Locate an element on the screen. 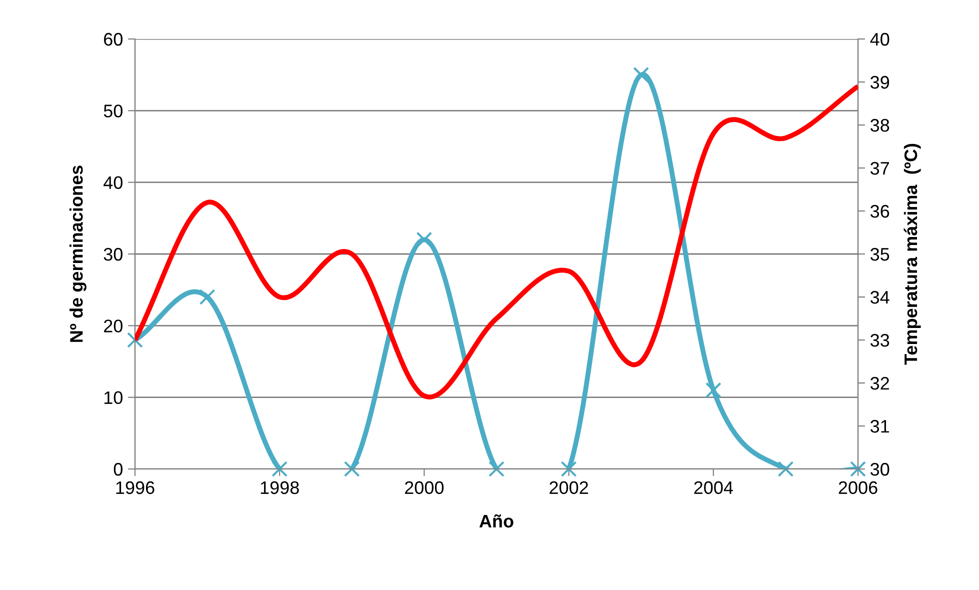 Image resolution: width=979 pixels, height=590 pixels. x-tick-label: 2002 is located at coordinates (569, 487).